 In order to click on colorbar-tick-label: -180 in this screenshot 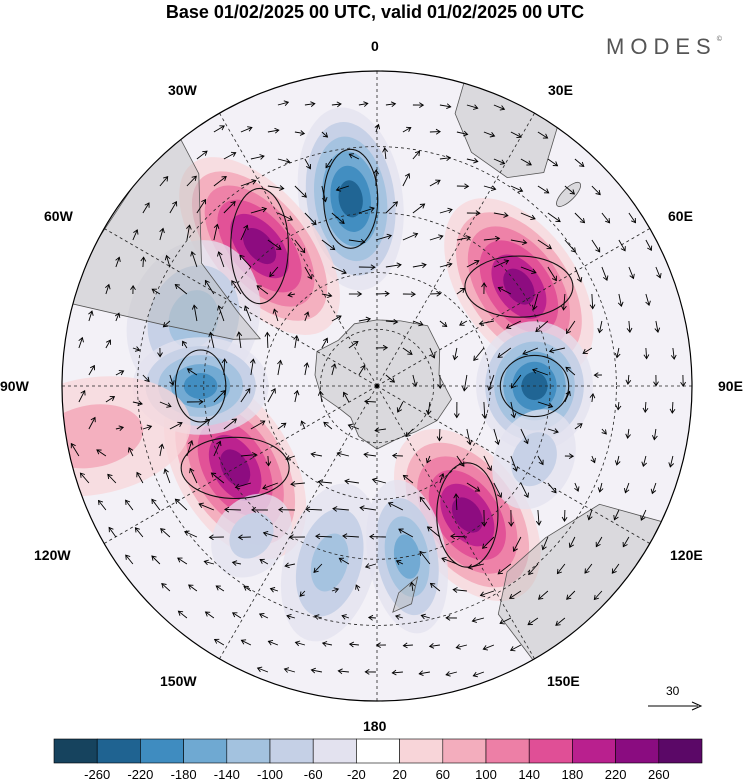, I will do `click(183, 774)`.